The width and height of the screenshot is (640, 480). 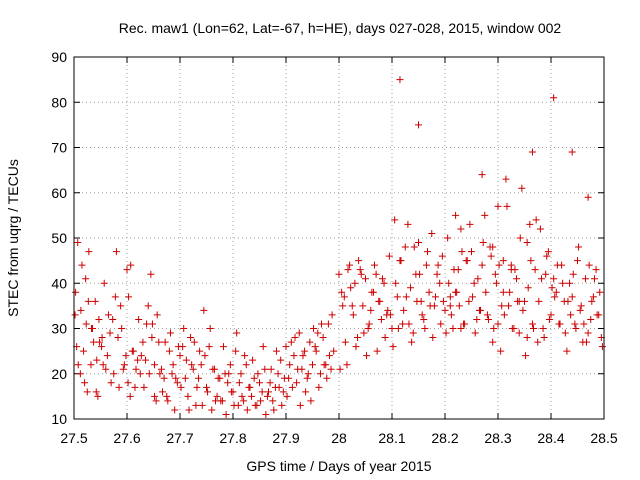 What do you see at coordinates (126, 438) in the screenshot?
I see `x-tick-label: 27.6` at bounding box center [126, 438].